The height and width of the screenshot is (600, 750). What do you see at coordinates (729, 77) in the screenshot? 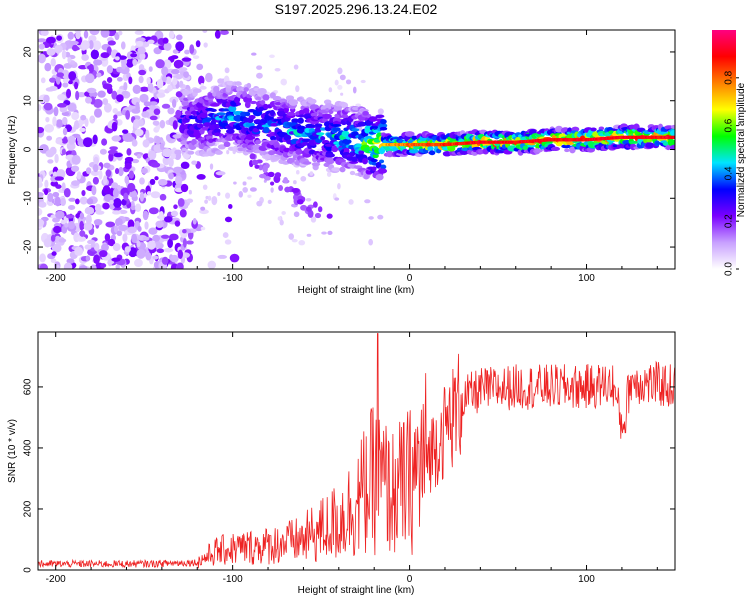
I see `colorbar-tick-label: 0.8` at bounding box center [729, 77].